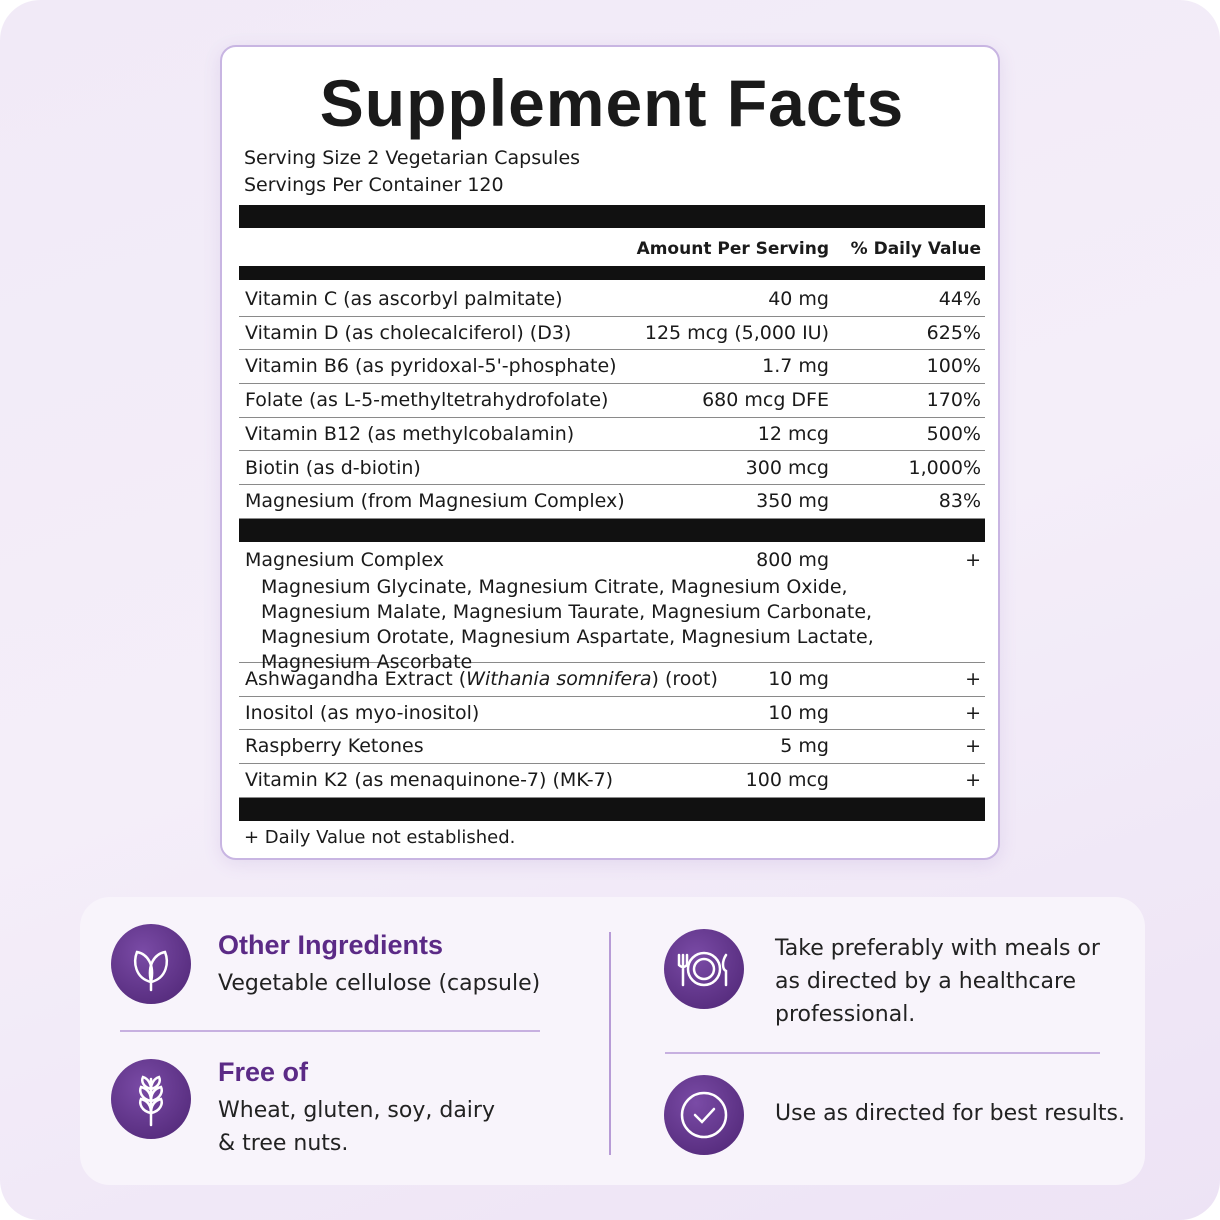  Describe the element at coordinates (795, 366) in the screenshot. I see `ingredient-amount: 1.7 mg` at that location.